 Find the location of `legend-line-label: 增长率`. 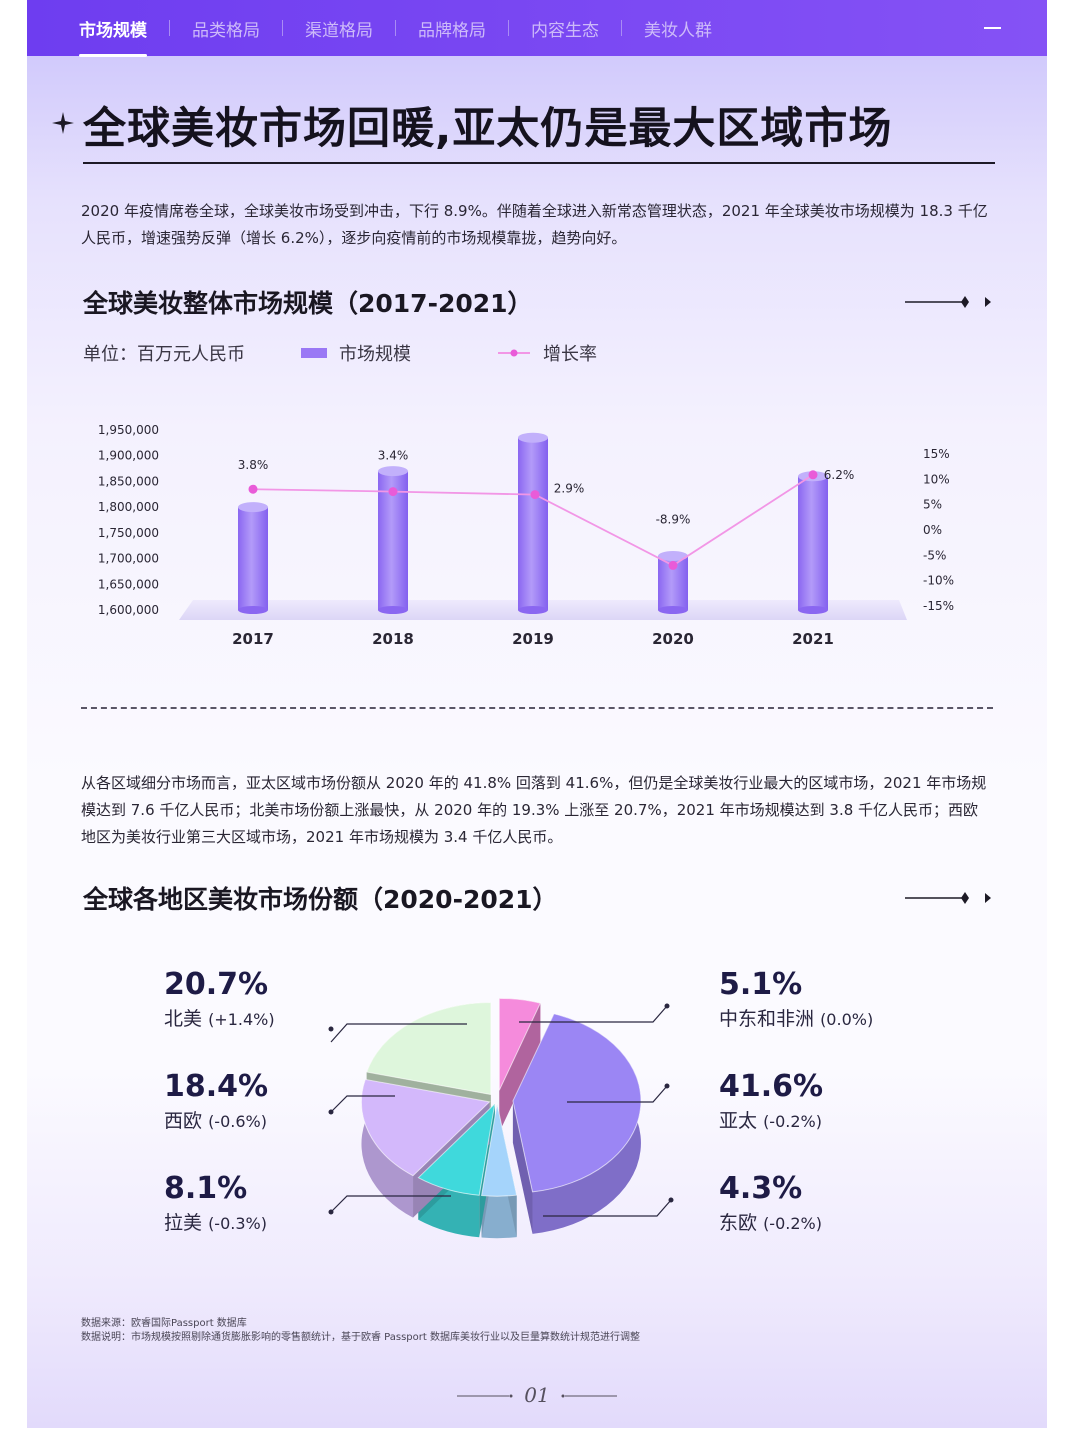

legend-line-label: 增长率 is located at coordinates (570, 354).